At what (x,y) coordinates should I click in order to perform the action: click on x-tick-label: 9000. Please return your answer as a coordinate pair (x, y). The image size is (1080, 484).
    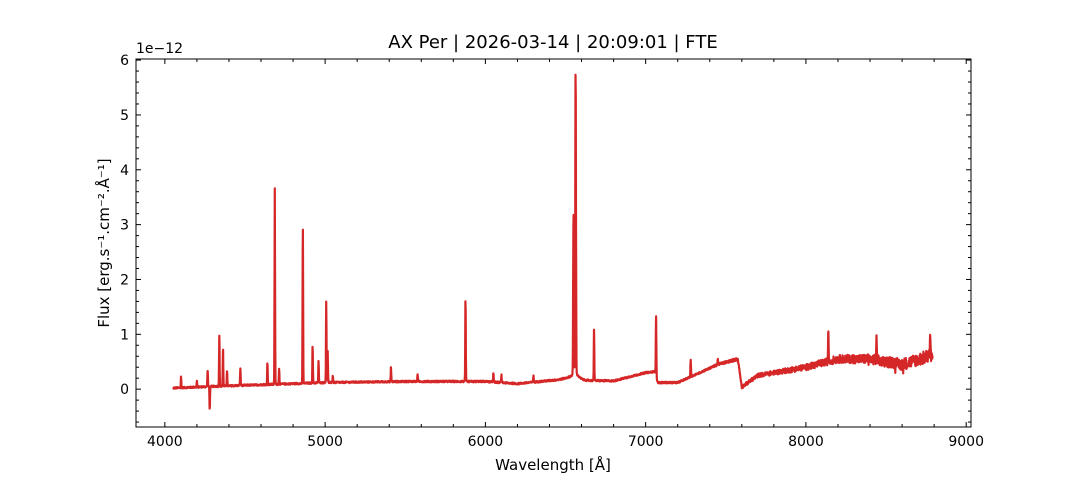
    Looking at the image, I should click on (966, 442).